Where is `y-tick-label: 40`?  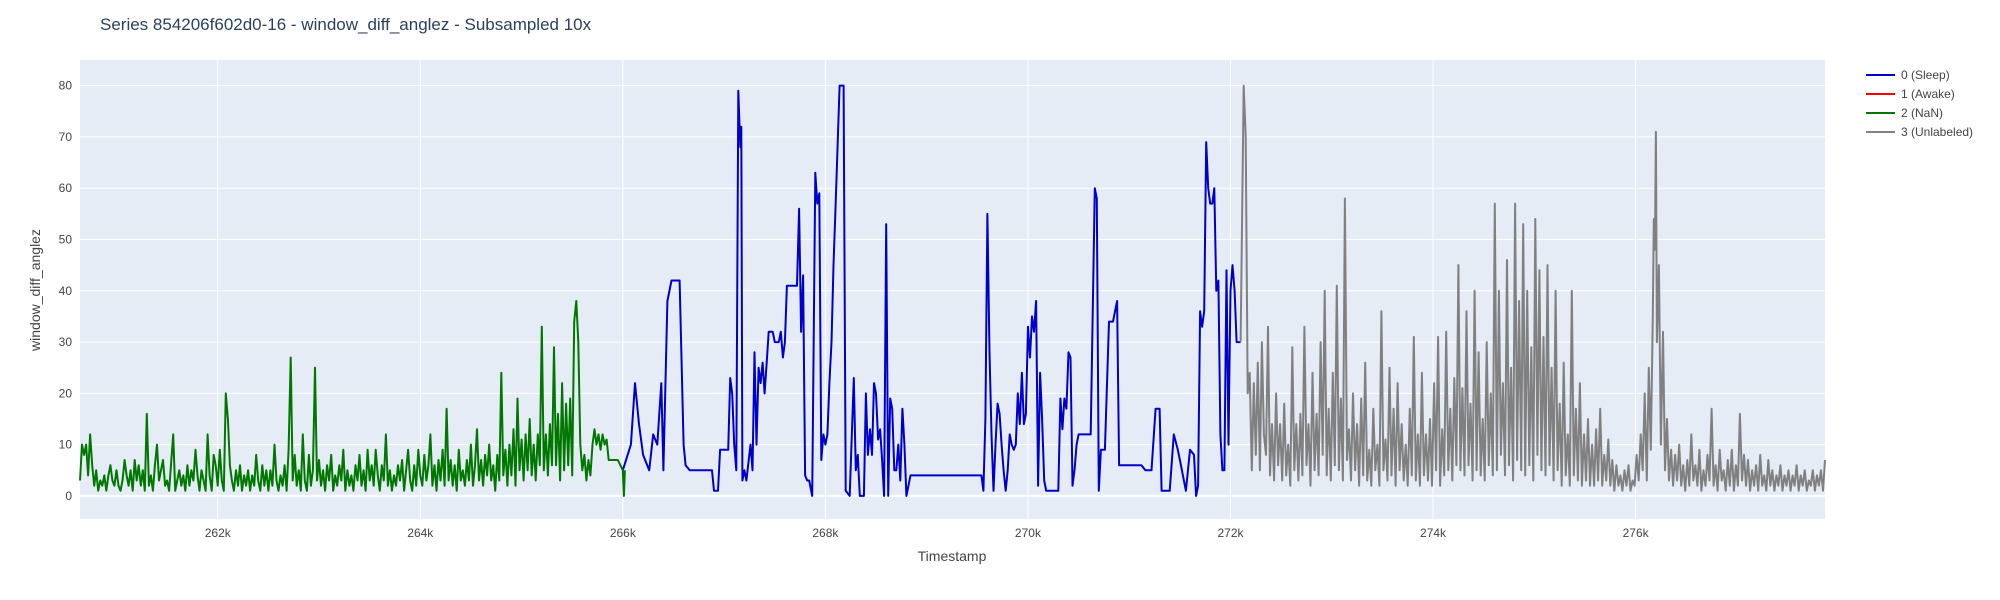 y-tick-label: 40 is located at coordinates (66, 291).